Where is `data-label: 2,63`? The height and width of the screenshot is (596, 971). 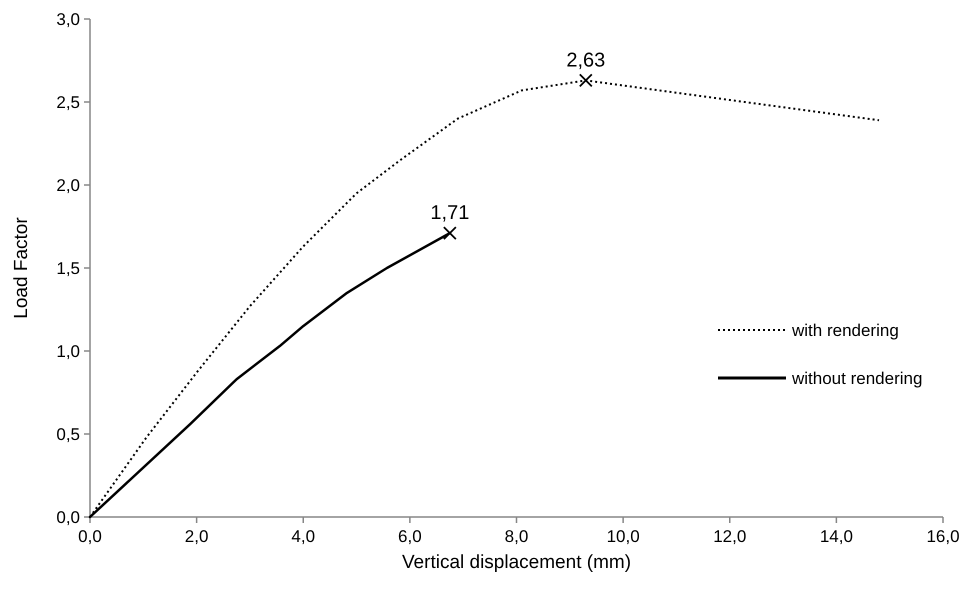 data-label: 2,63 is located at coordinates (586, 60).